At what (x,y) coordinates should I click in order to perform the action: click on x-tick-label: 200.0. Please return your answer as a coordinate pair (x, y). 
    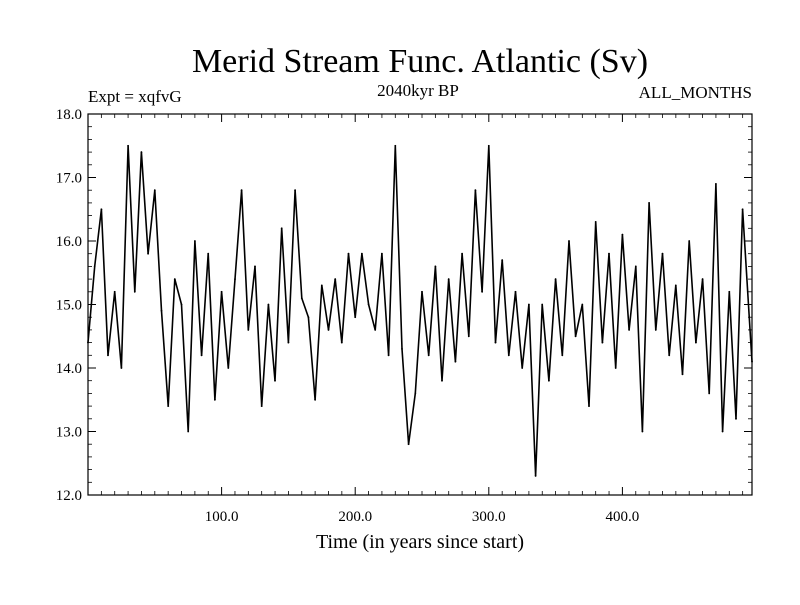
    Looking at the image, I should click on (355, 517).